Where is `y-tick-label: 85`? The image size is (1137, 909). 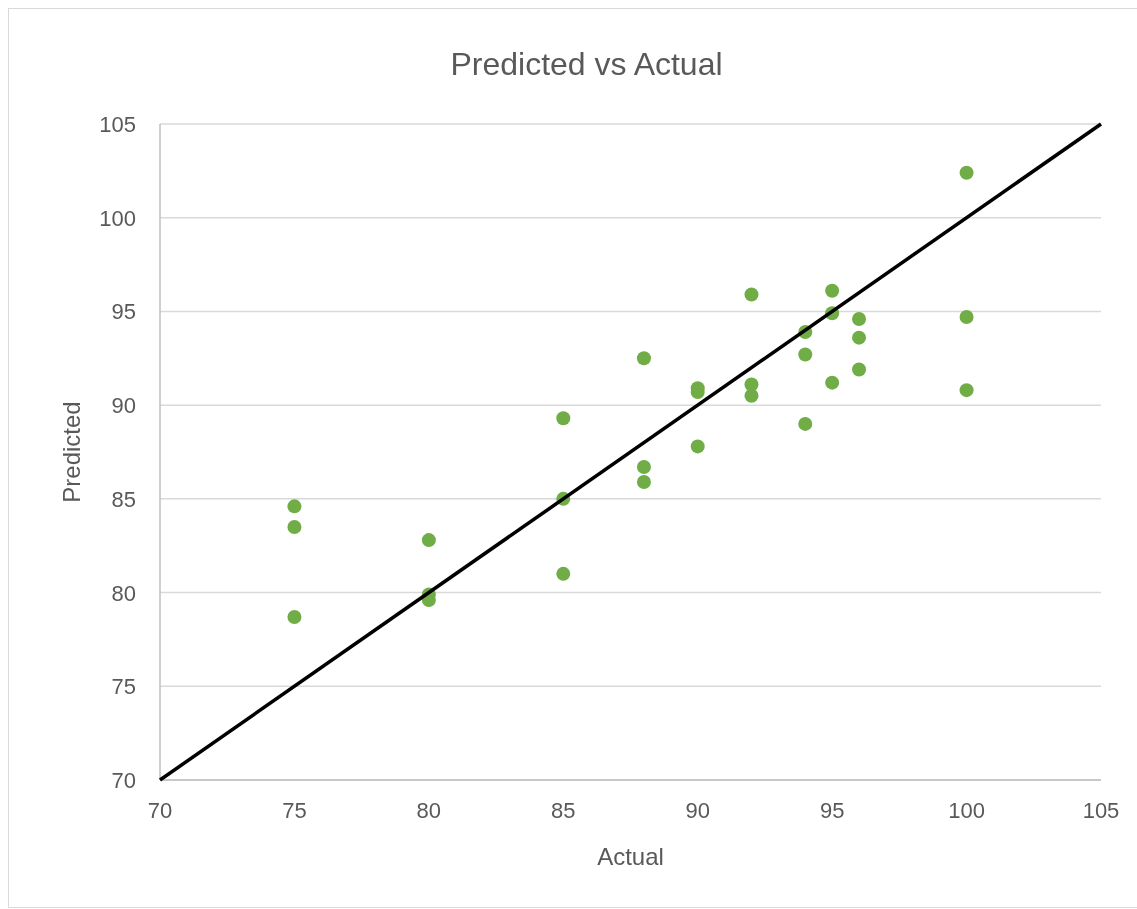 y-tick-label: 85 is located at coordinates (123, 499).